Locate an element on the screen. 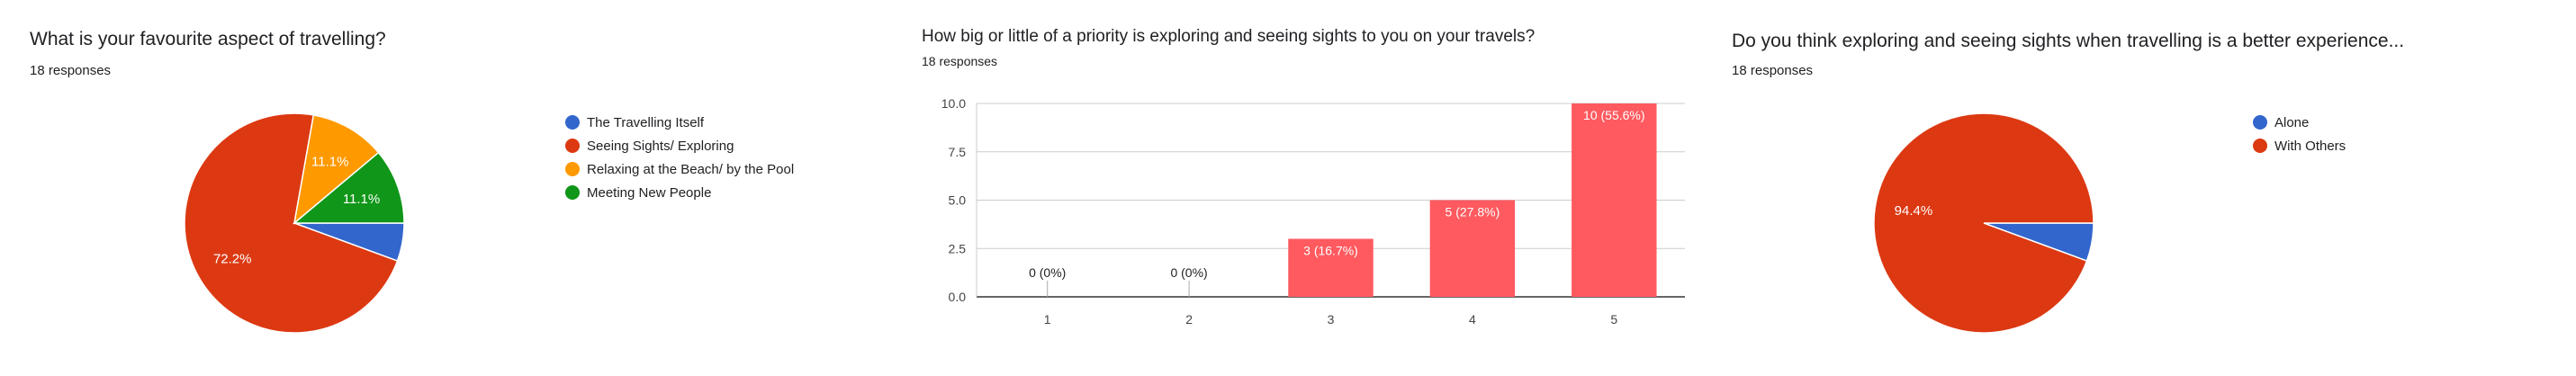  legend-label: The Travelling Itself is located at coordinates (646, 122).